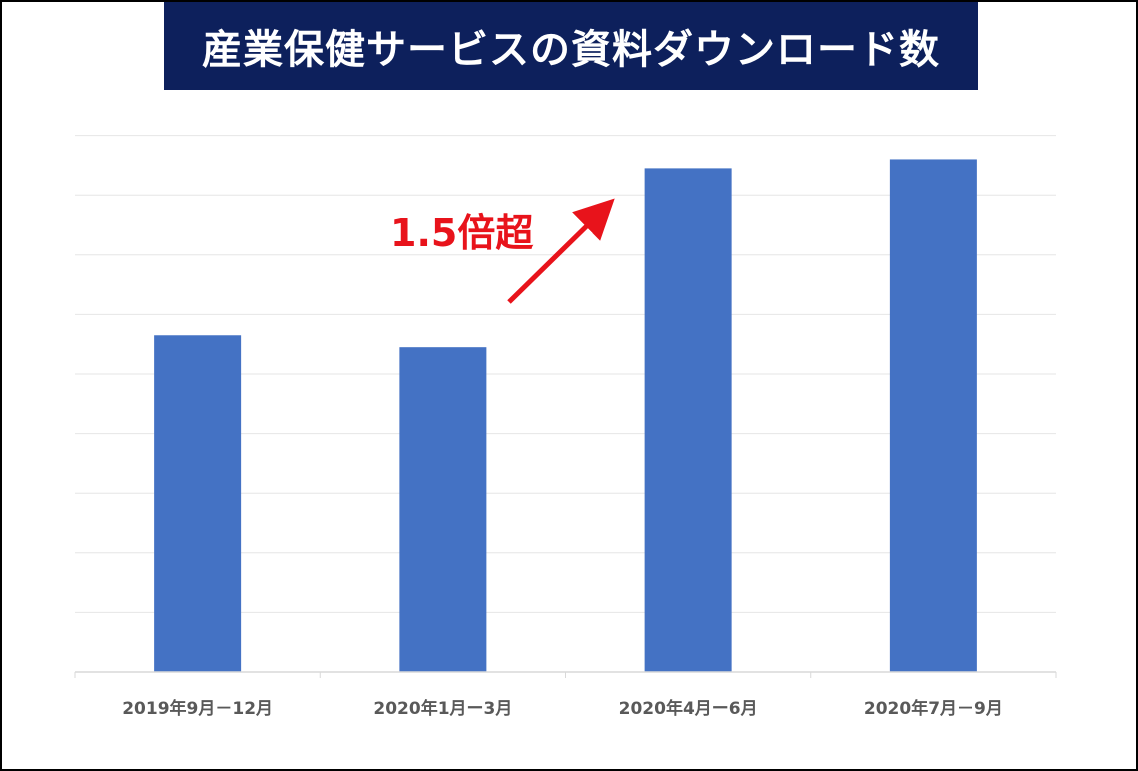  Describe the element at coordinates (197, 708) in the screenshot. I see `x-tick-label: 2019年9月－12月` at that location.